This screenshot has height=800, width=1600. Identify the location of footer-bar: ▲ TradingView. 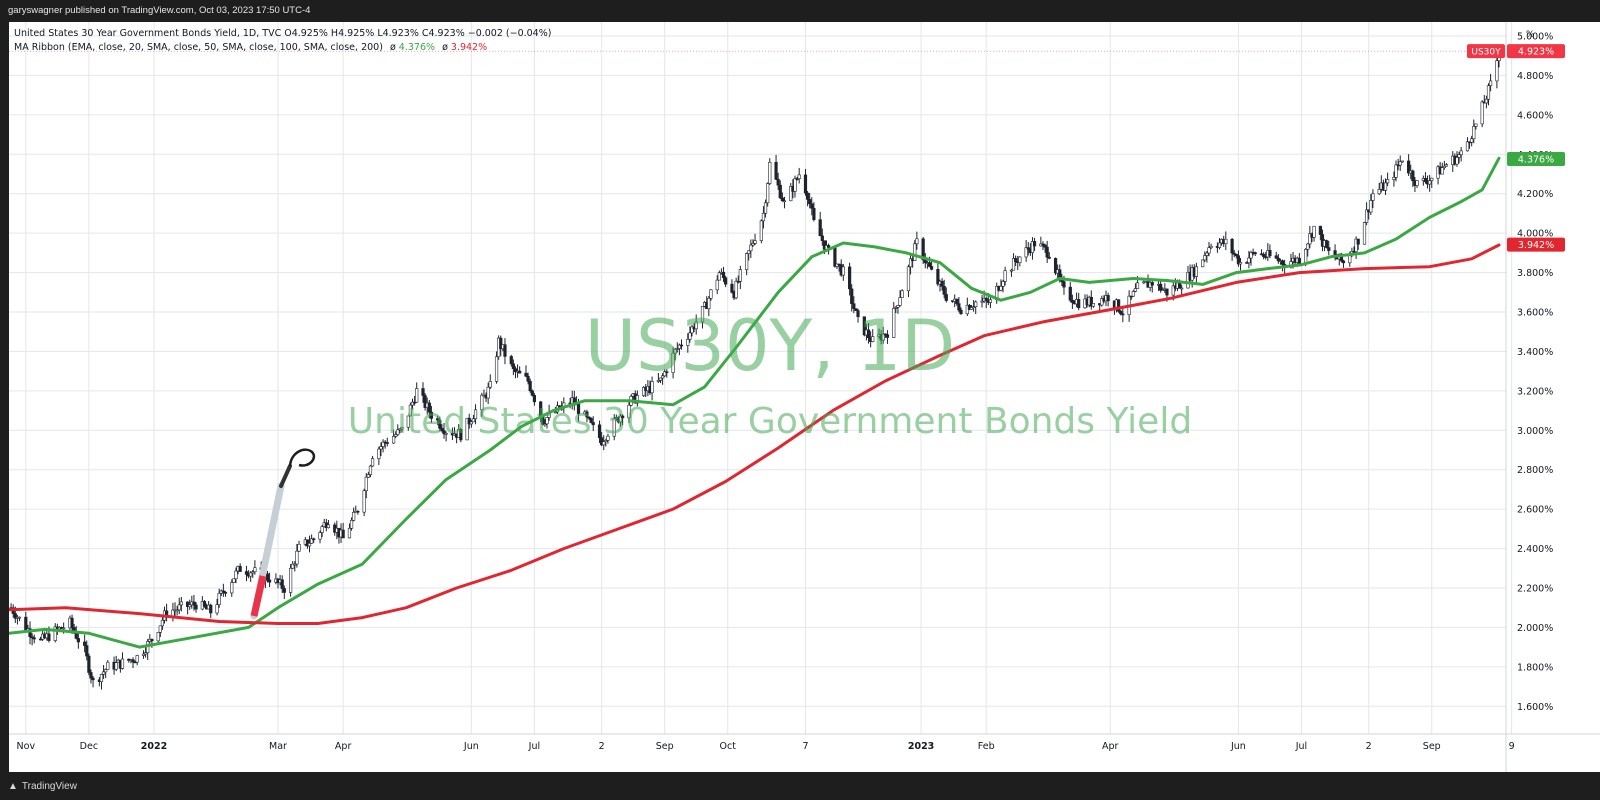
(800, 786).